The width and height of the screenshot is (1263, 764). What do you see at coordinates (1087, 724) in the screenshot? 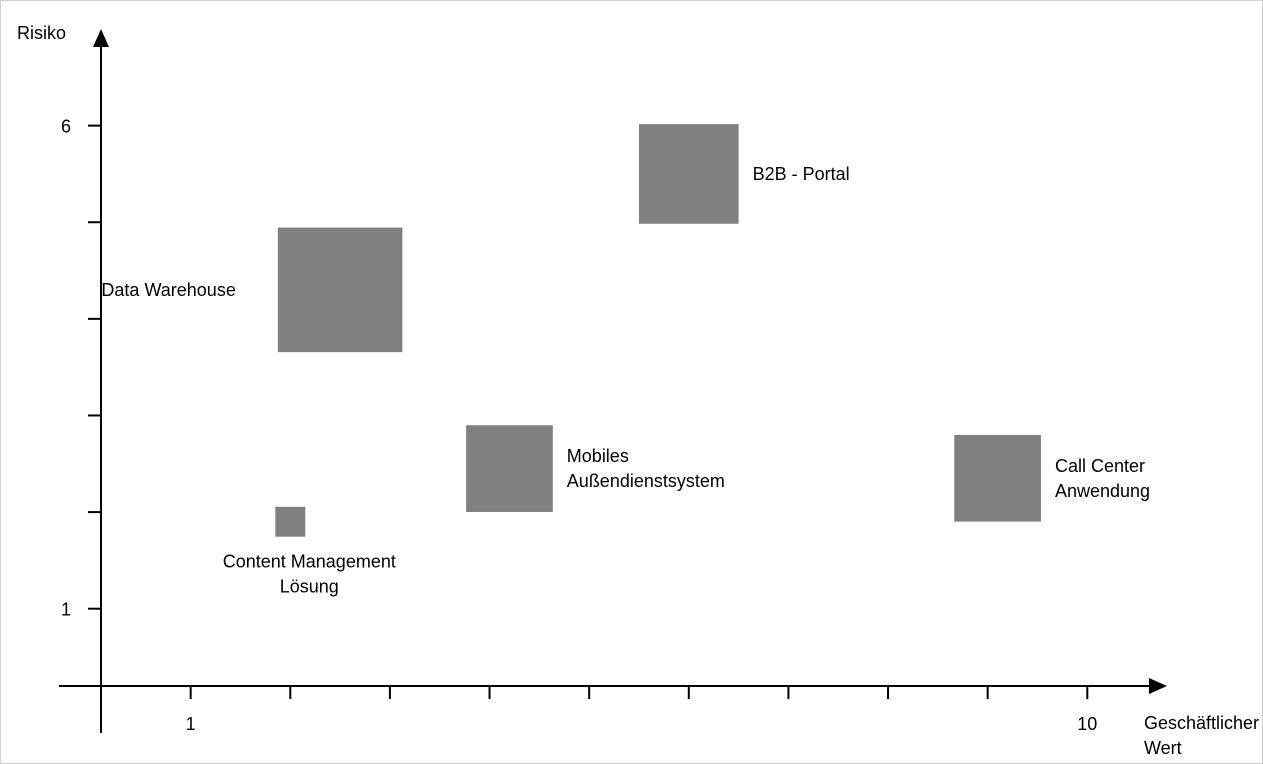
I see `x-tick-label: 10` at bounding box center [1087, 724].